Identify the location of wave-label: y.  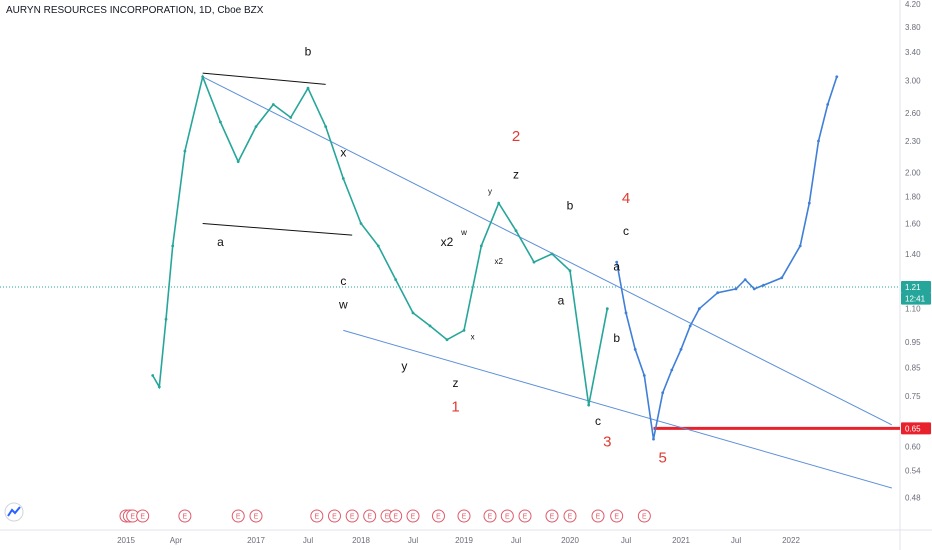
(490, 191).